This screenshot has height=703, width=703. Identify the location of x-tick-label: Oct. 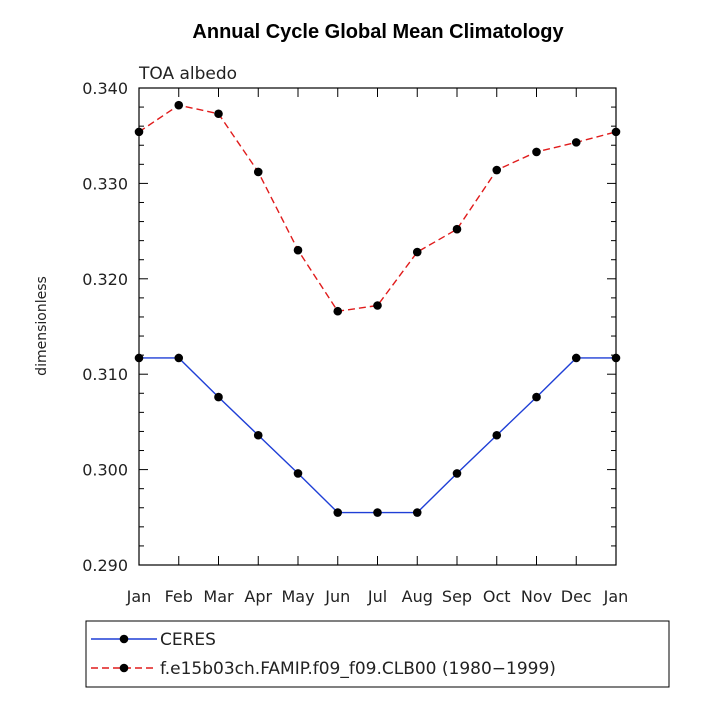
(497, 596).